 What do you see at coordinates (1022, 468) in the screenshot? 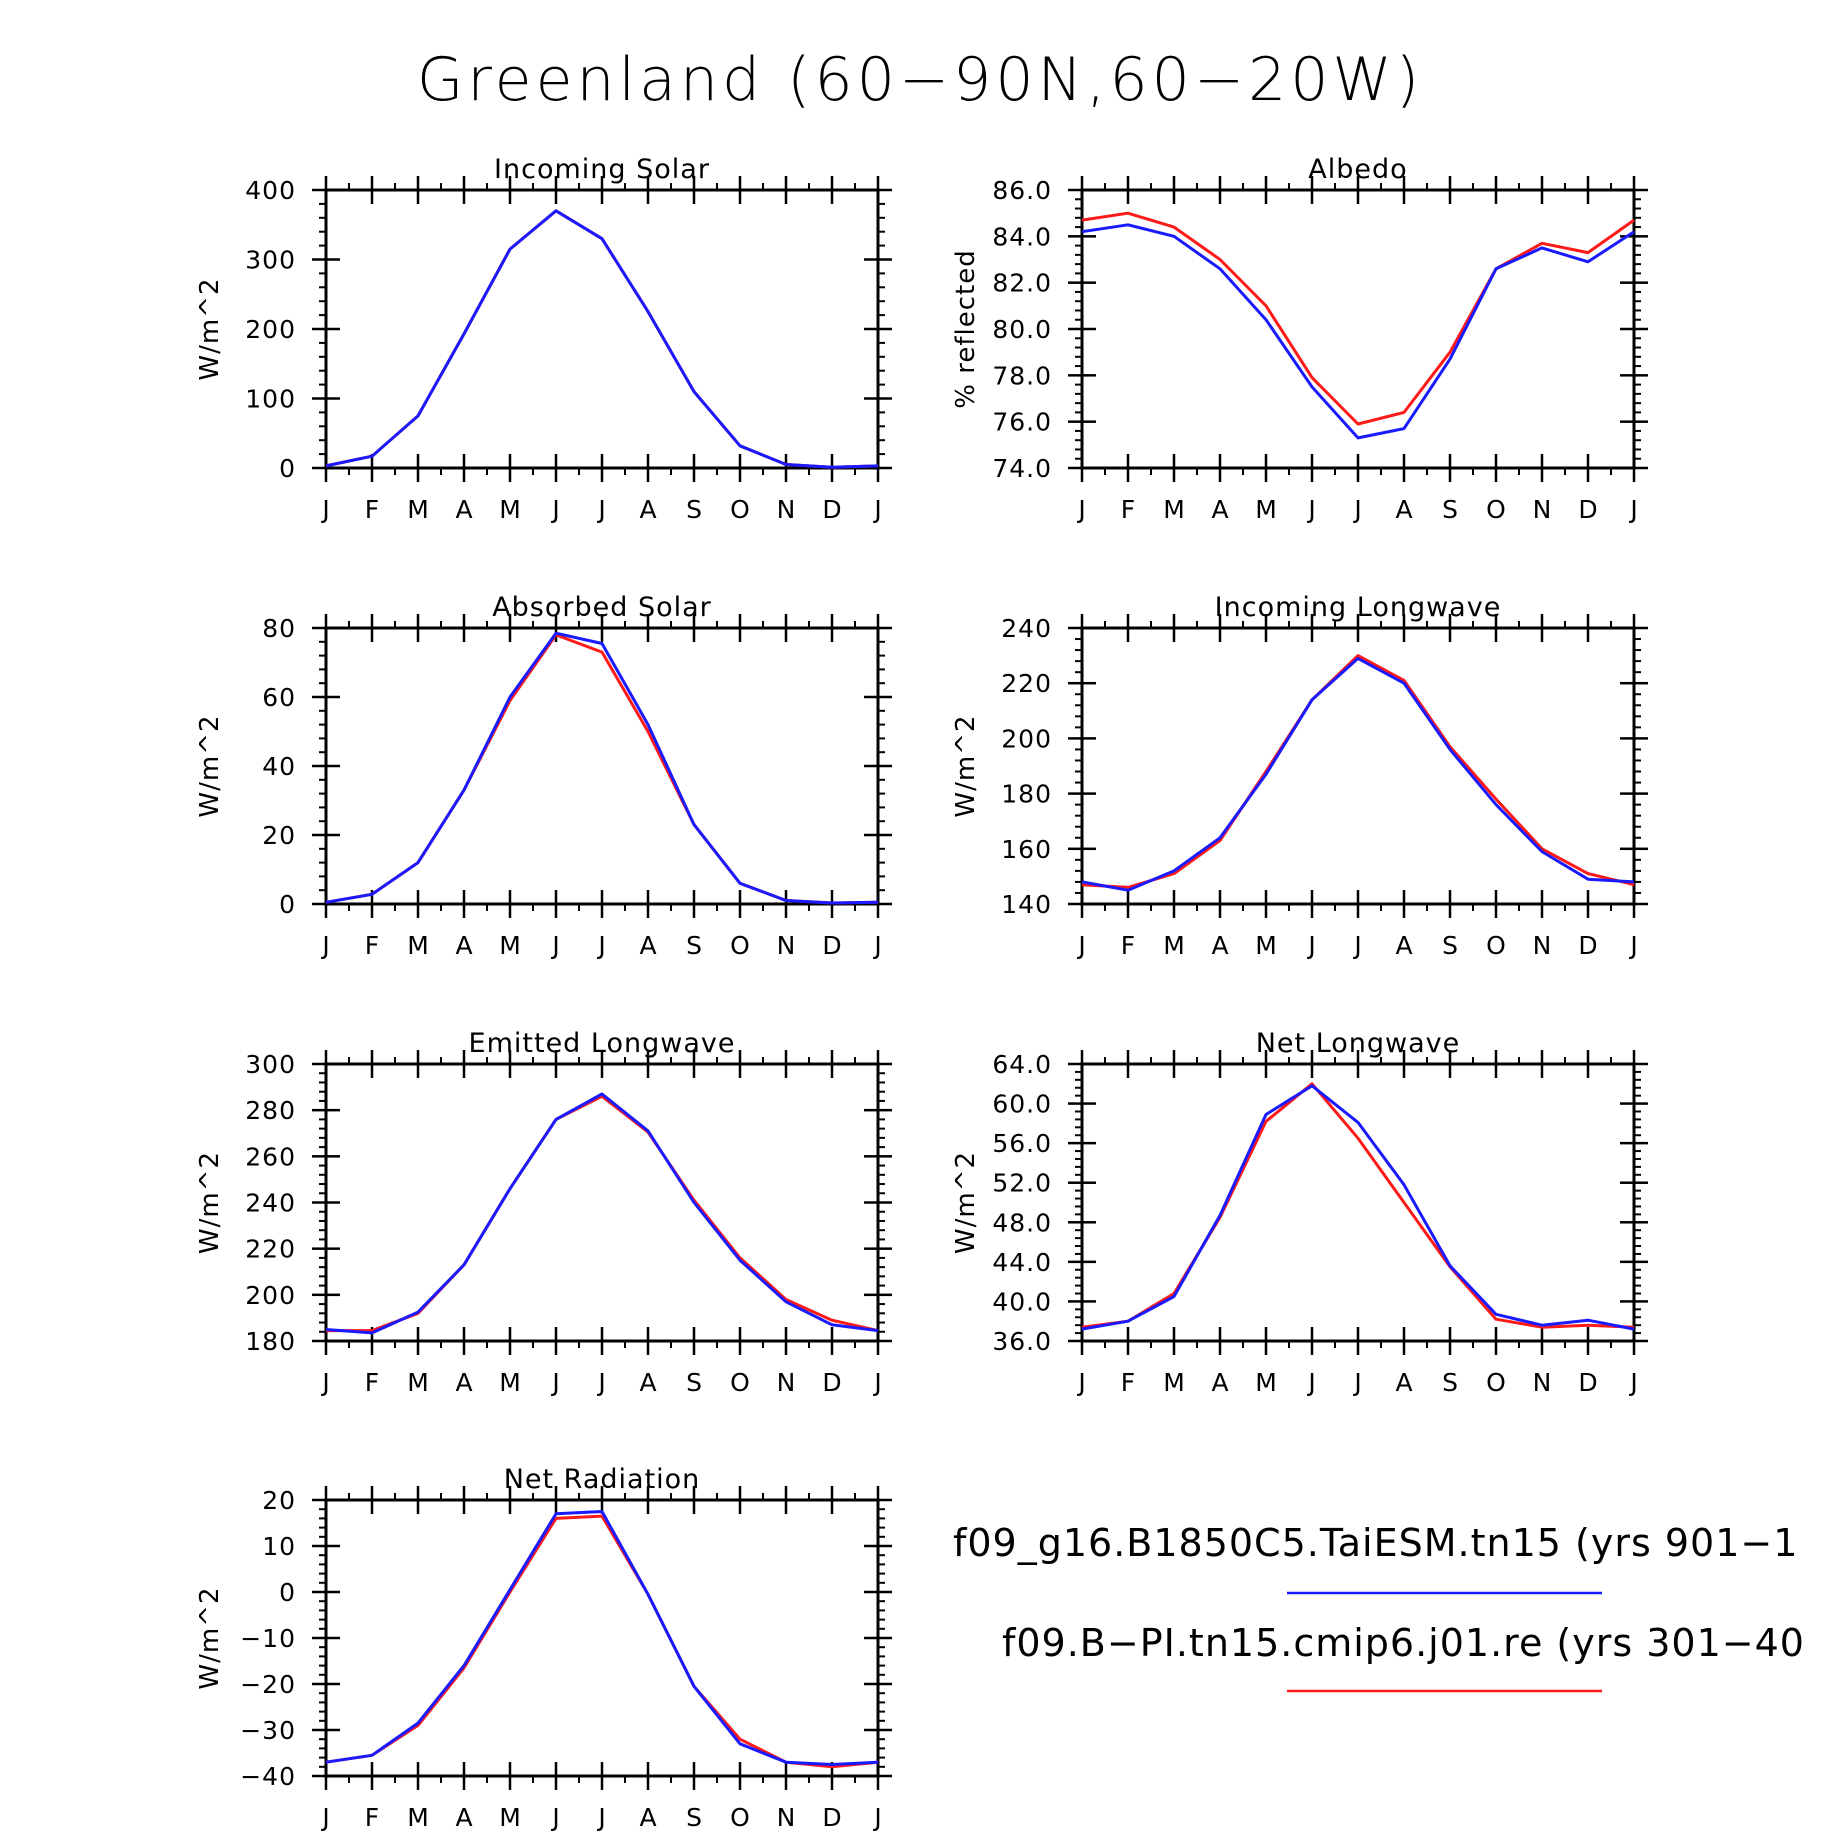
I see `y-tick-label: 74.0` at bounding box center [1022, 468].